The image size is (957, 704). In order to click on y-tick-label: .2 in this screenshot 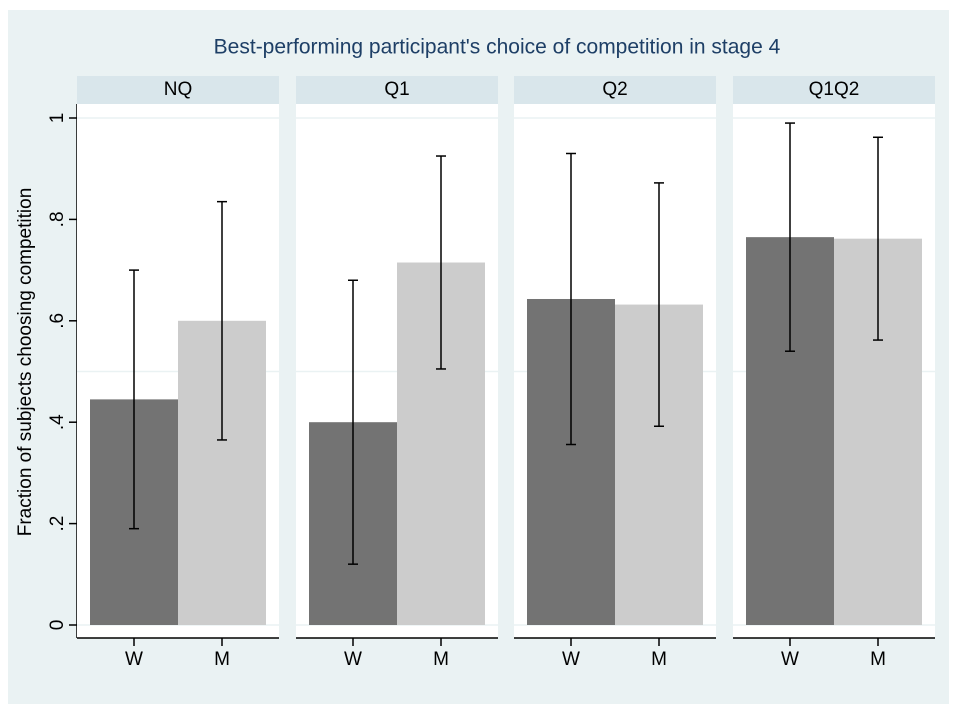, I will do `click(57, 524)`.